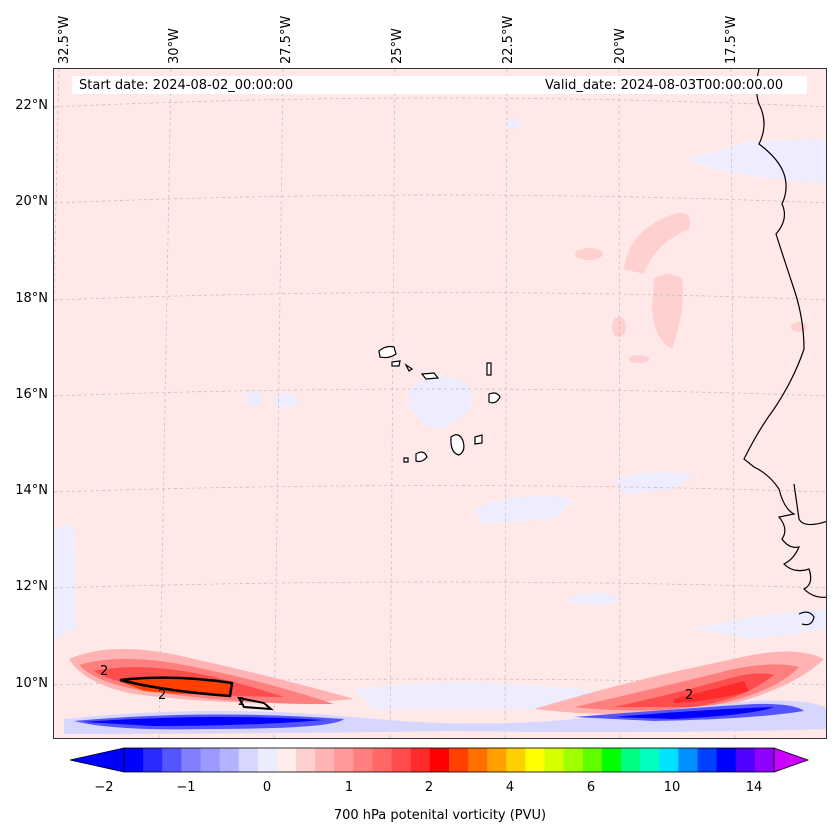  Describe the element at coordinates (754, 787) in the screenshot. I see `colorbar-tick: 14` at that location.